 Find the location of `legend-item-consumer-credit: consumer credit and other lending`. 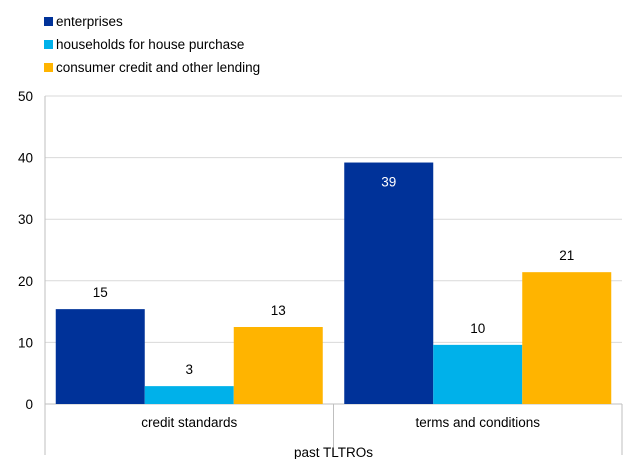

legend-item-consumer-credit: consumer credit and other lending is located at coordinates (152, 67).